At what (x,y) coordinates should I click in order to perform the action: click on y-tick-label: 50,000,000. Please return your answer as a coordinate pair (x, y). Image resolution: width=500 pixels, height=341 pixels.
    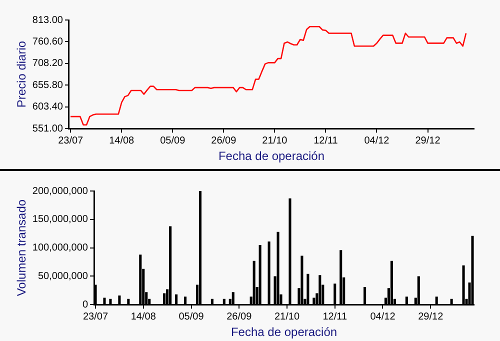
    Looking at the image, I should click on (63, 276).